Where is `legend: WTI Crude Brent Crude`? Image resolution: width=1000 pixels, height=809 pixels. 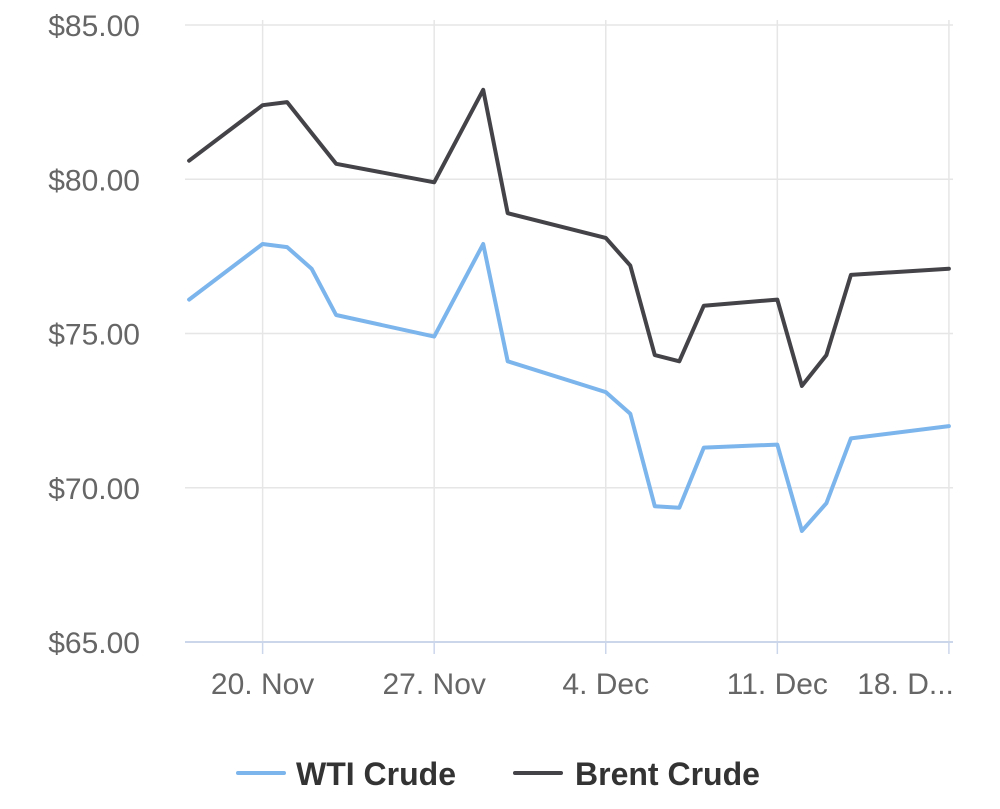 legend: WTI Crude Brent Crude is located at coordinates (498, 774).